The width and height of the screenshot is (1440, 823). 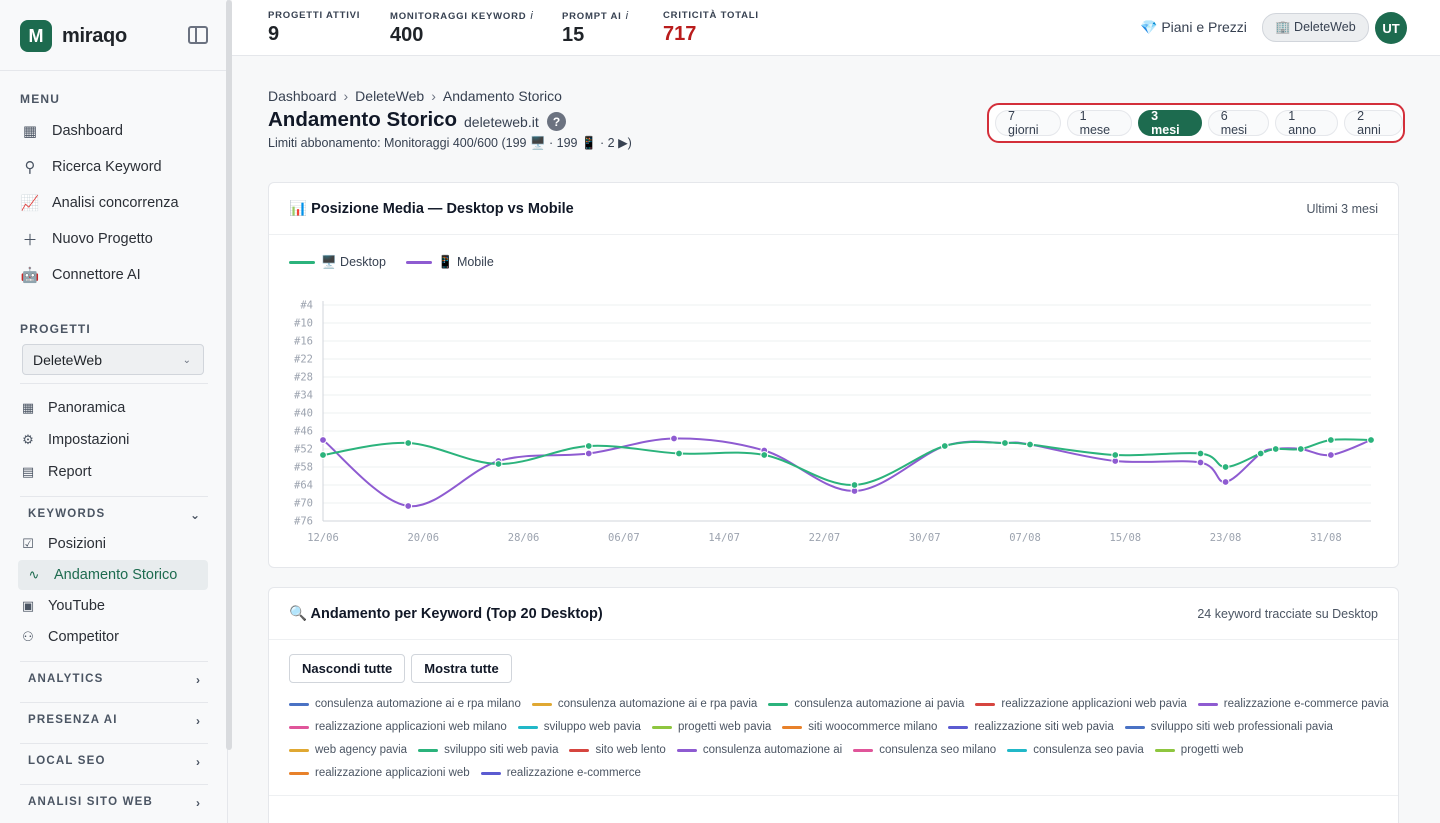 I want to click on project-domain: deleteweb.it, so click(x=501, y=122).